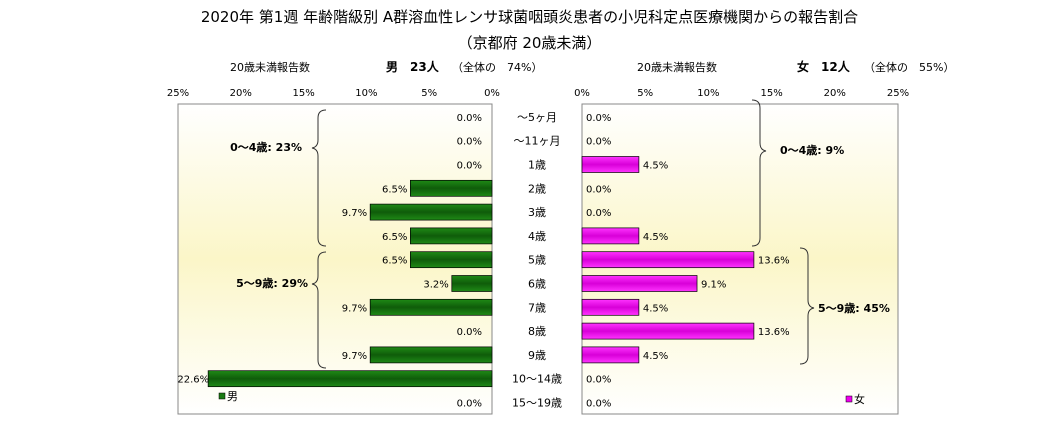 Image resolution: width=1059 pixels, height=443 pixels. Describe the element at coordinates (492, 93) in the screenshot. I see `male-axis-tick-label: 0%` at that location.